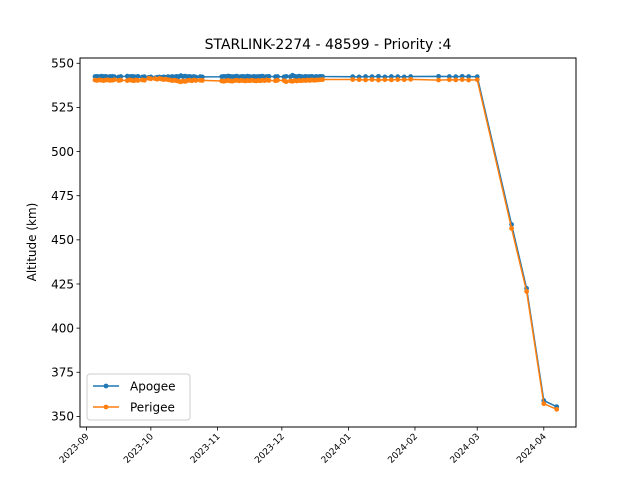 This screenshot has height=480, width=640. Describe the element at coordinates (32, 242) in the screenshot. I see `y-axis-label: Altitude (km)` at that location.